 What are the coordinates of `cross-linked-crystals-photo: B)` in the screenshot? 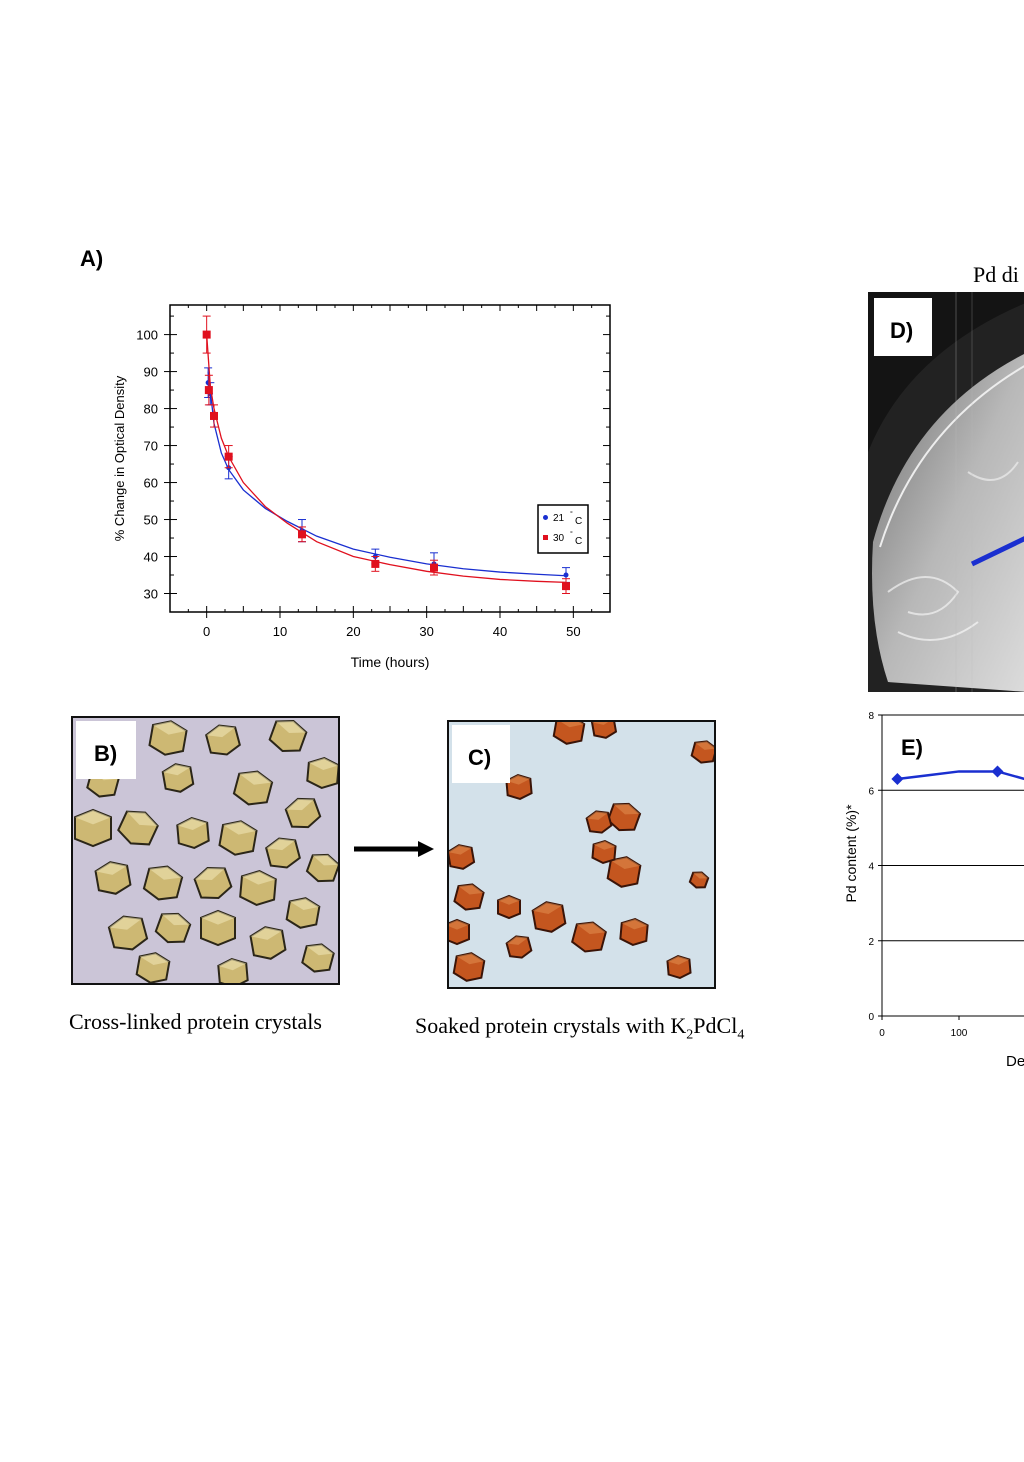 It's located at (205, 850).